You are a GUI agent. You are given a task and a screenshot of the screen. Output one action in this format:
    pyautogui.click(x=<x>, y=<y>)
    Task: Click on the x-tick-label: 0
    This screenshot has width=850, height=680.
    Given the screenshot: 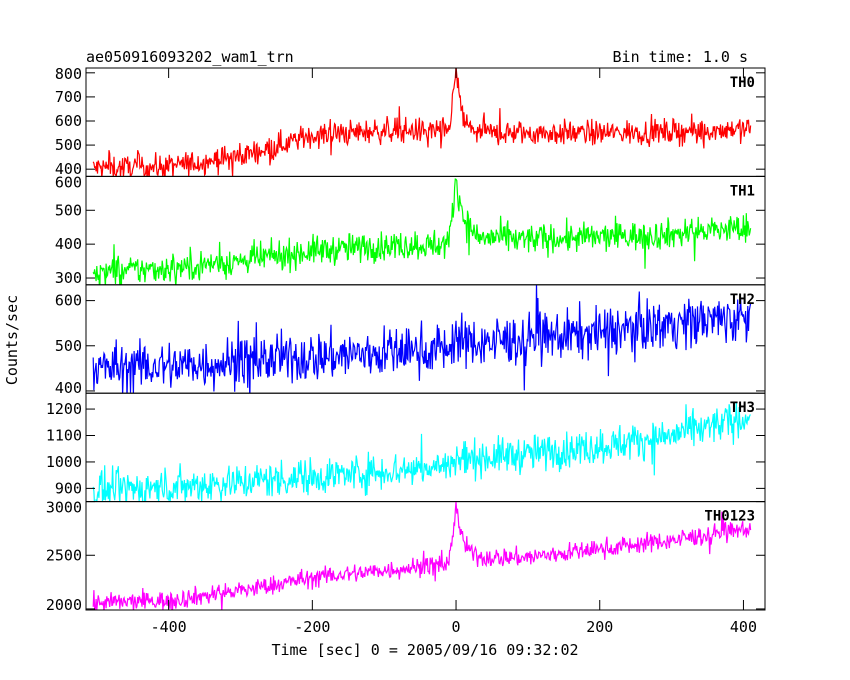 What is the action you would take?
    pyautogui.click(x=456, y=627)
    